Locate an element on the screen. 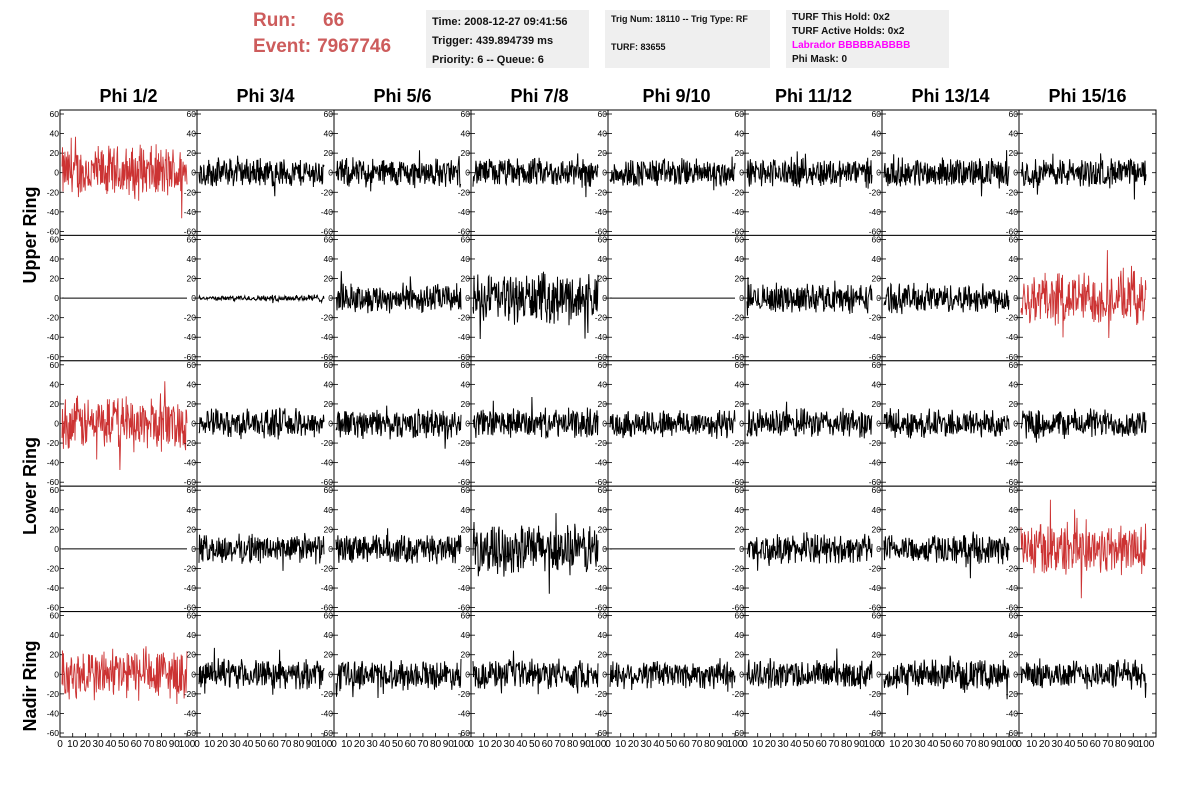  event-value: 7967746 is located at coordinates (354, 46).